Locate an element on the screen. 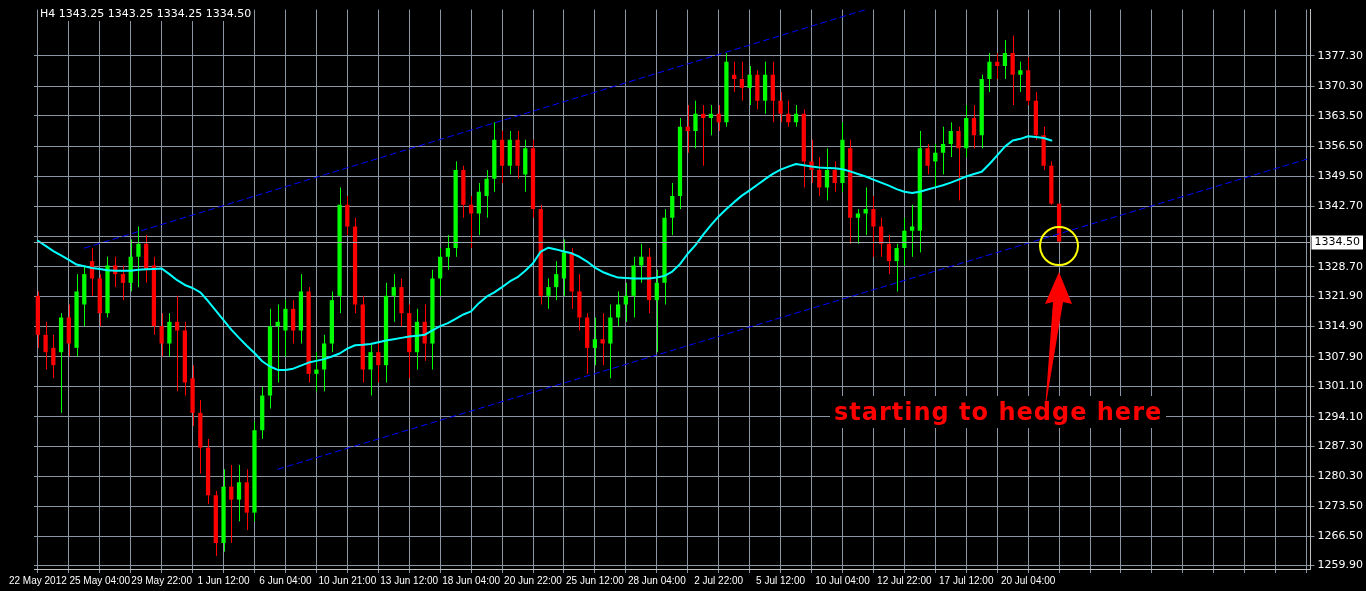 This screenshot has height=591, width=1366. annotation: starting to hedge here is located at coordinates (998, 412).